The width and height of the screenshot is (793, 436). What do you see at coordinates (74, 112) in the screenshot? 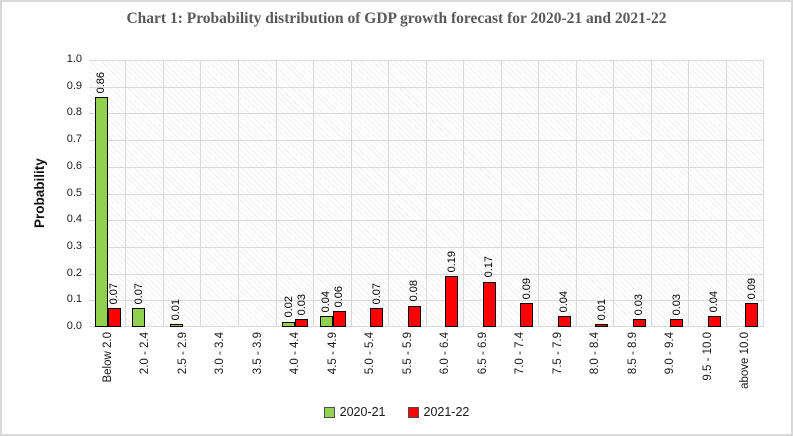
I see `y-tick-label: 0.8` at bounding box center [74, 112].